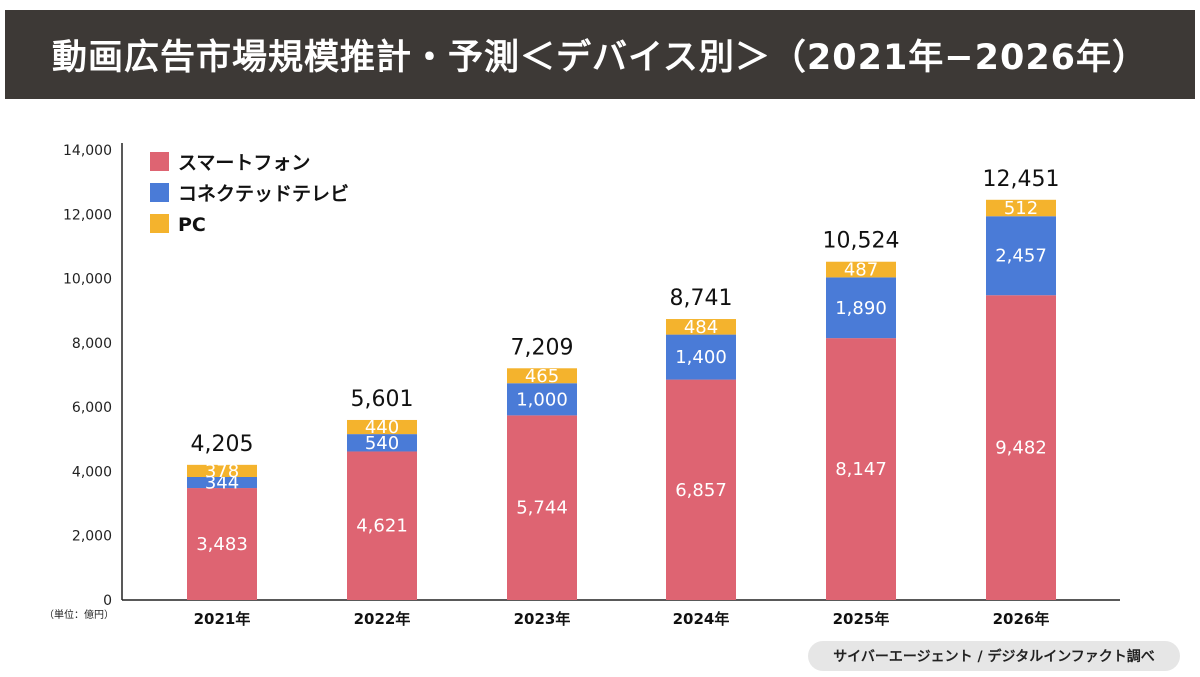  I want to click on data-label: 465, so click(542, 376).